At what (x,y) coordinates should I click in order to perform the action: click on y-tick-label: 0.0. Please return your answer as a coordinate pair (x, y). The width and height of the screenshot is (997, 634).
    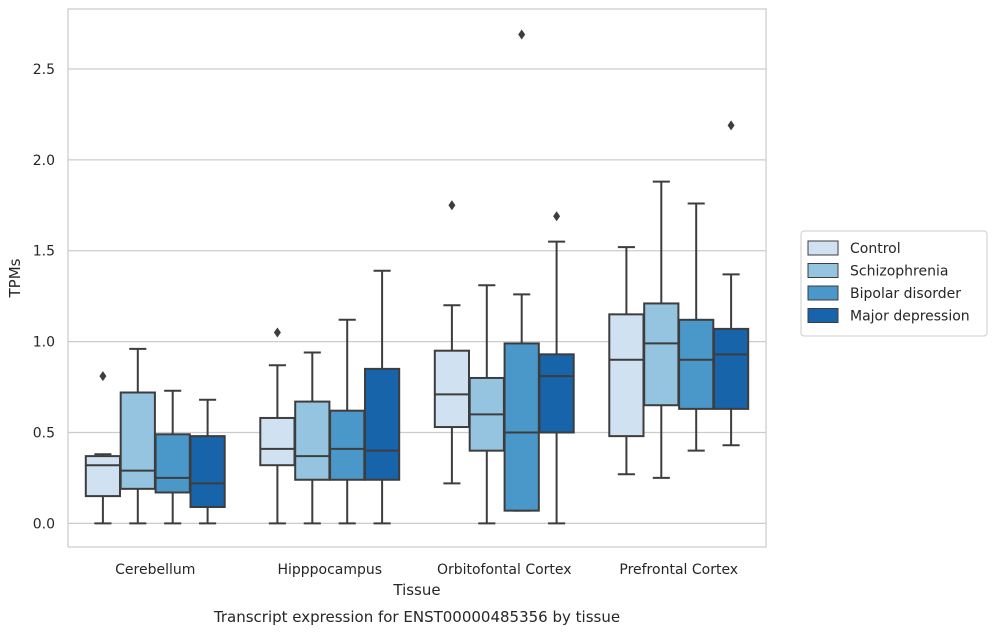
    Looking at the image, I should click on (44, 524).